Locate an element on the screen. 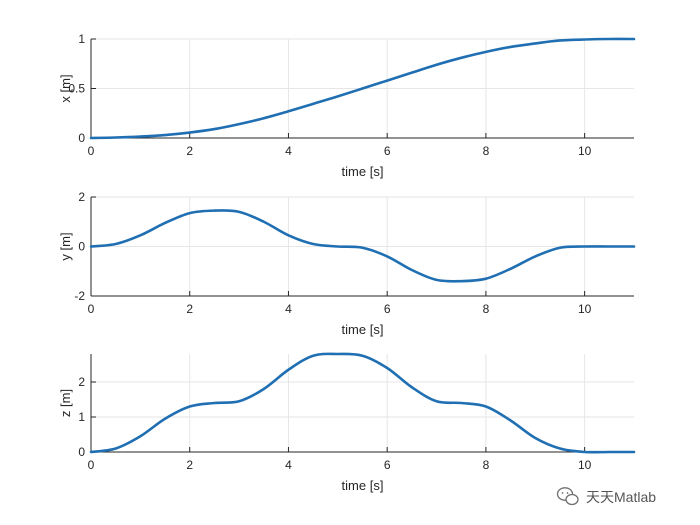 The height and width of the screenshot is (525, 700). y-tick-label: -2 is located at coordinates (79, 296).